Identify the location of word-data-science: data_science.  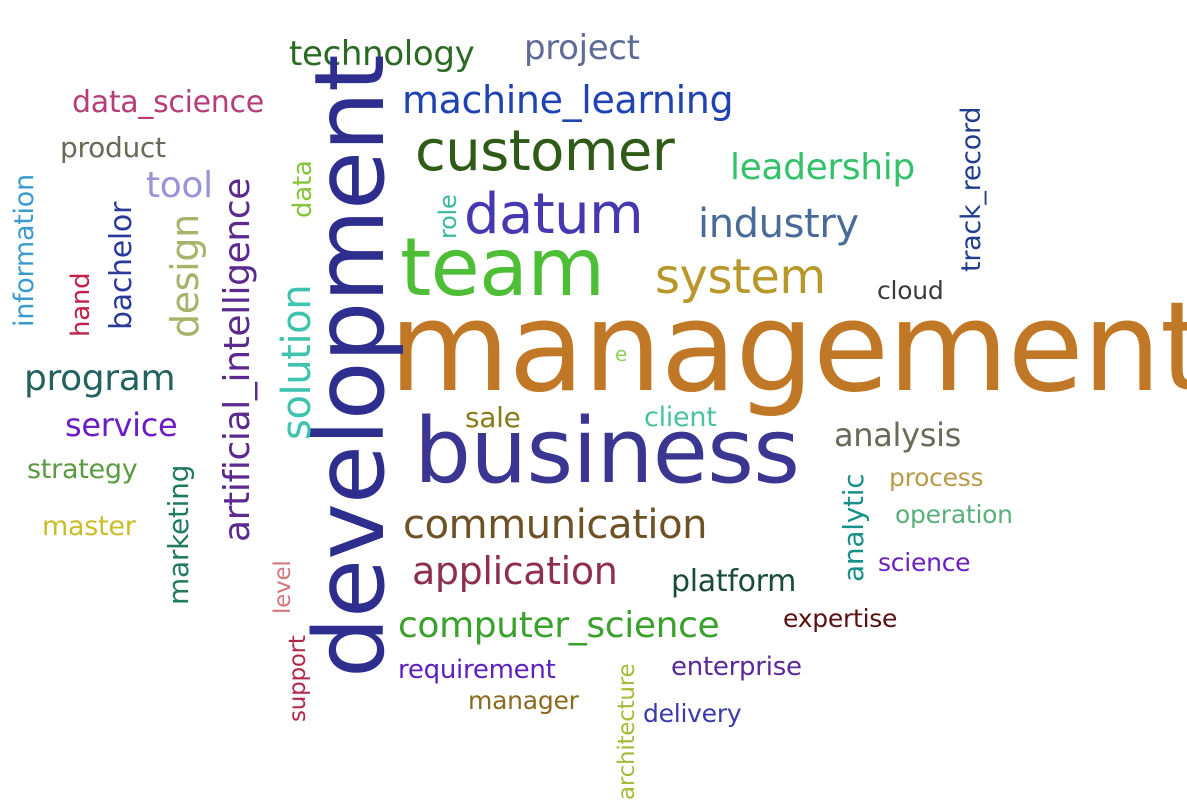
(168, 102).